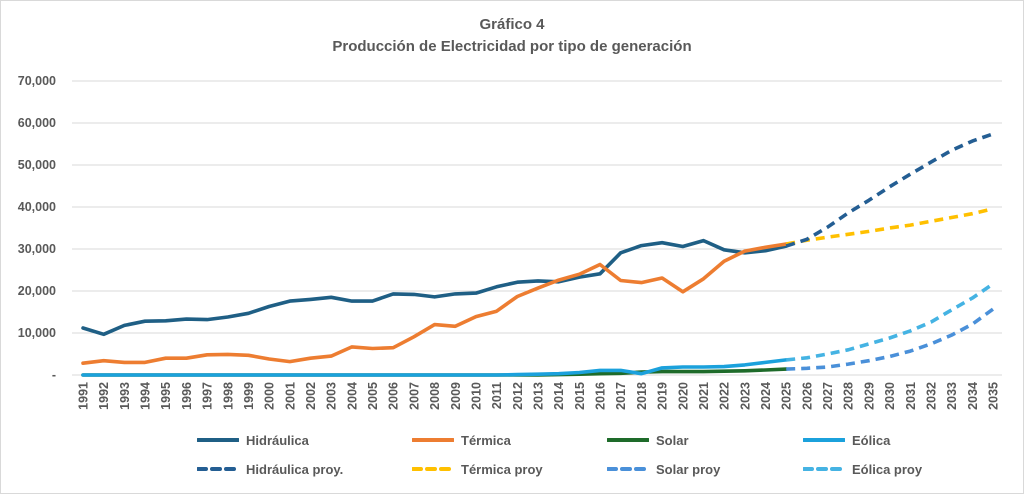 Image resolution: width=1024 pixels, height=494 pixels. Describe the element at coordinates (249, 396) in the screenshot. I see `x-tick-label: 1999` at that location.